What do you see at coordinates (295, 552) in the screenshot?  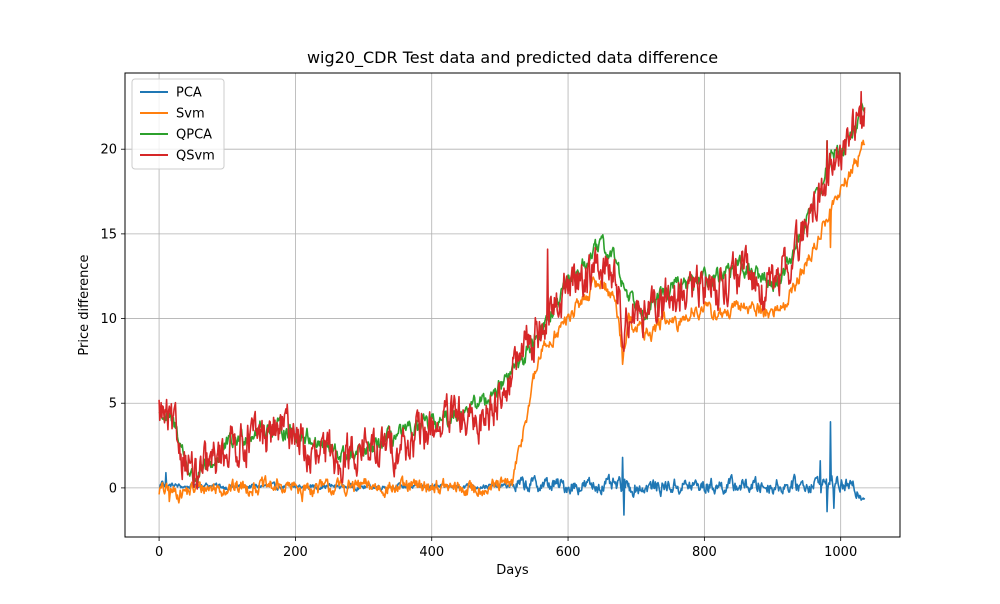 I see `x-tick-label: 200` at bounding box center [295, 552].